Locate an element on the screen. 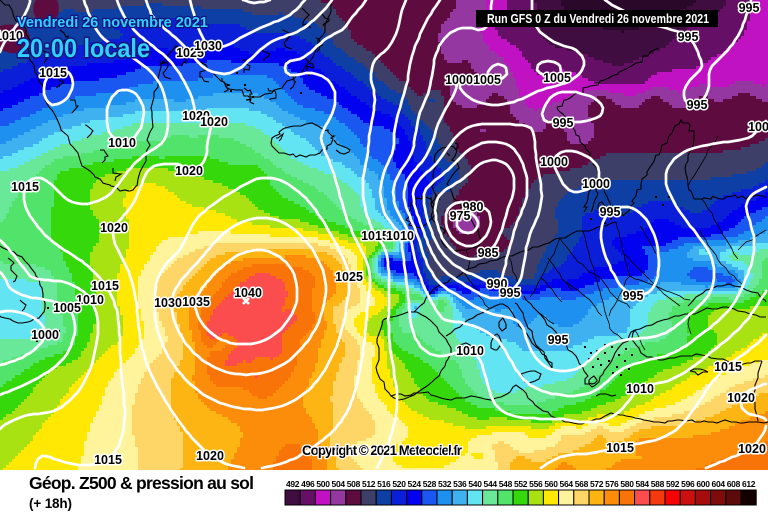 This screenshot has width=768, height=512. svg-text: 564 is located at coordinates (567, 484).